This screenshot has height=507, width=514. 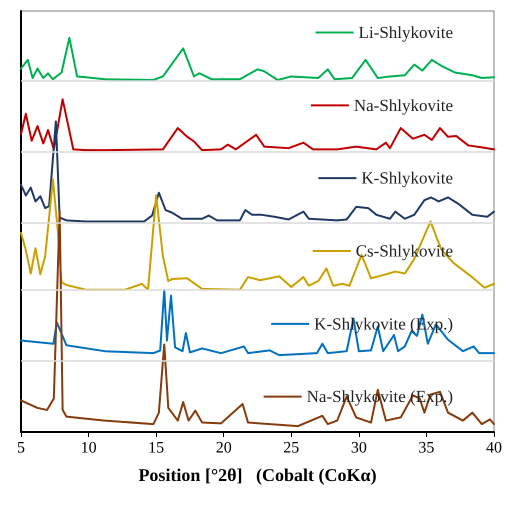 What do you see at coordinates (404, 105) in the screenshot?
I see `legend-label: Na-Shlykovite` at bounding box center [404, 105].